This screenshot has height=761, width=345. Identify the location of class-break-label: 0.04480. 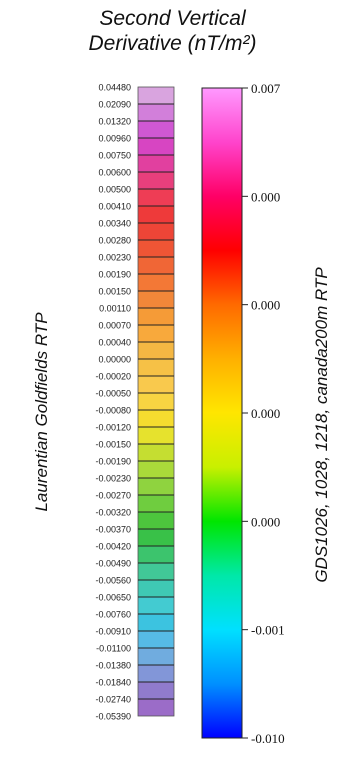
(114, 88).